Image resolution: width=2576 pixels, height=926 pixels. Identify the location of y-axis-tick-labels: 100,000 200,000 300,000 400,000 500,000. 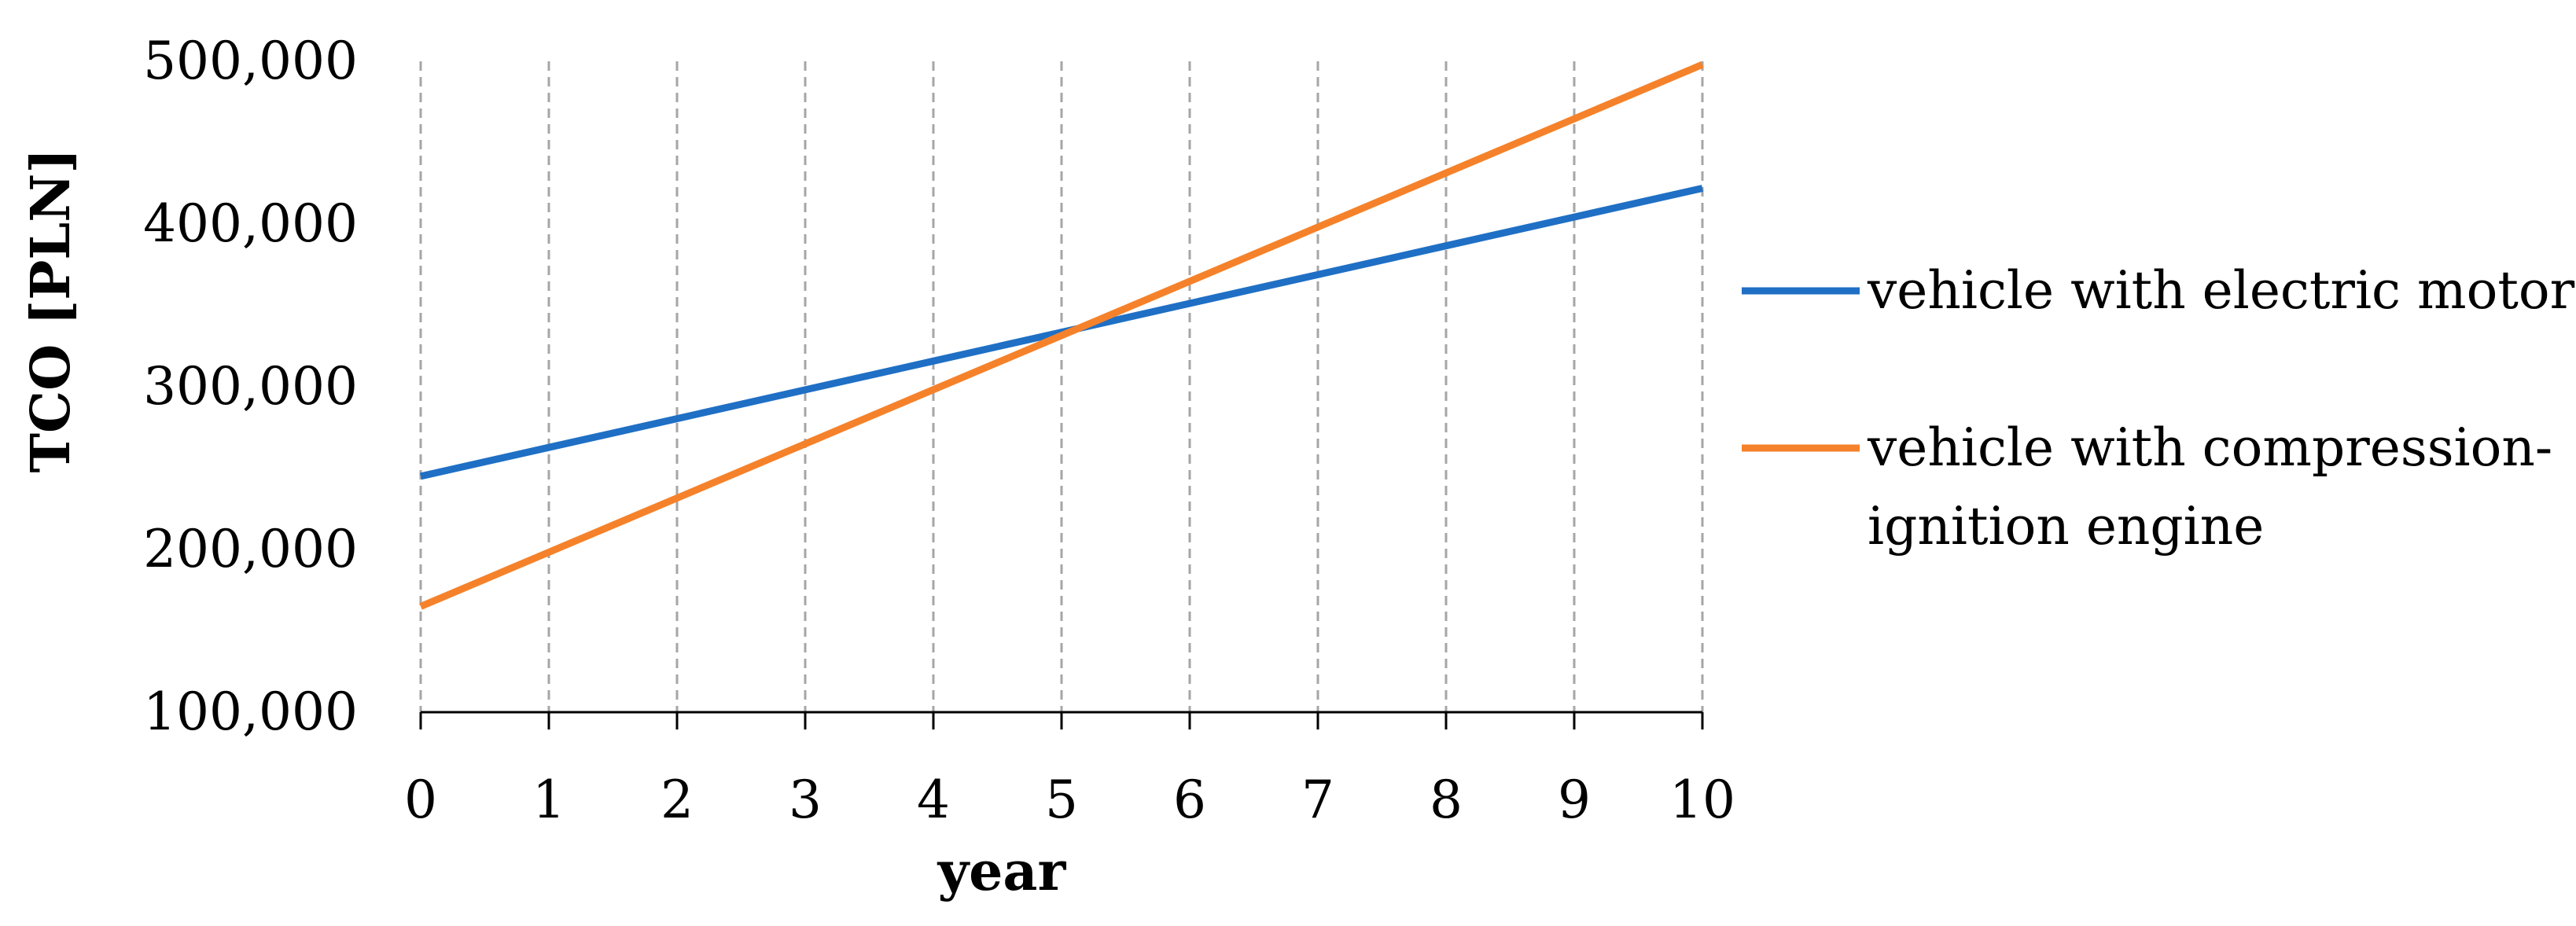
(250, 386).